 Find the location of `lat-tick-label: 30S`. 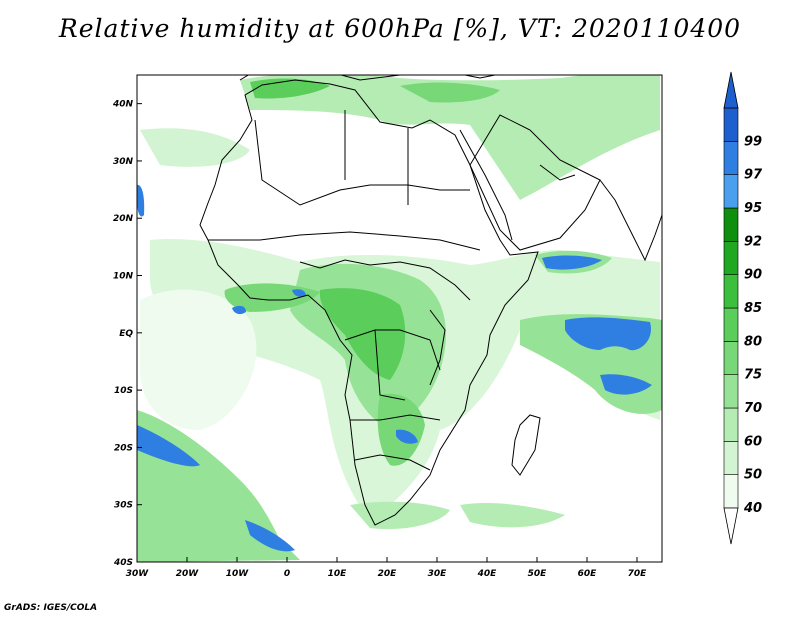

lat-tick-label: 30S is located at coordinates (123, 506).